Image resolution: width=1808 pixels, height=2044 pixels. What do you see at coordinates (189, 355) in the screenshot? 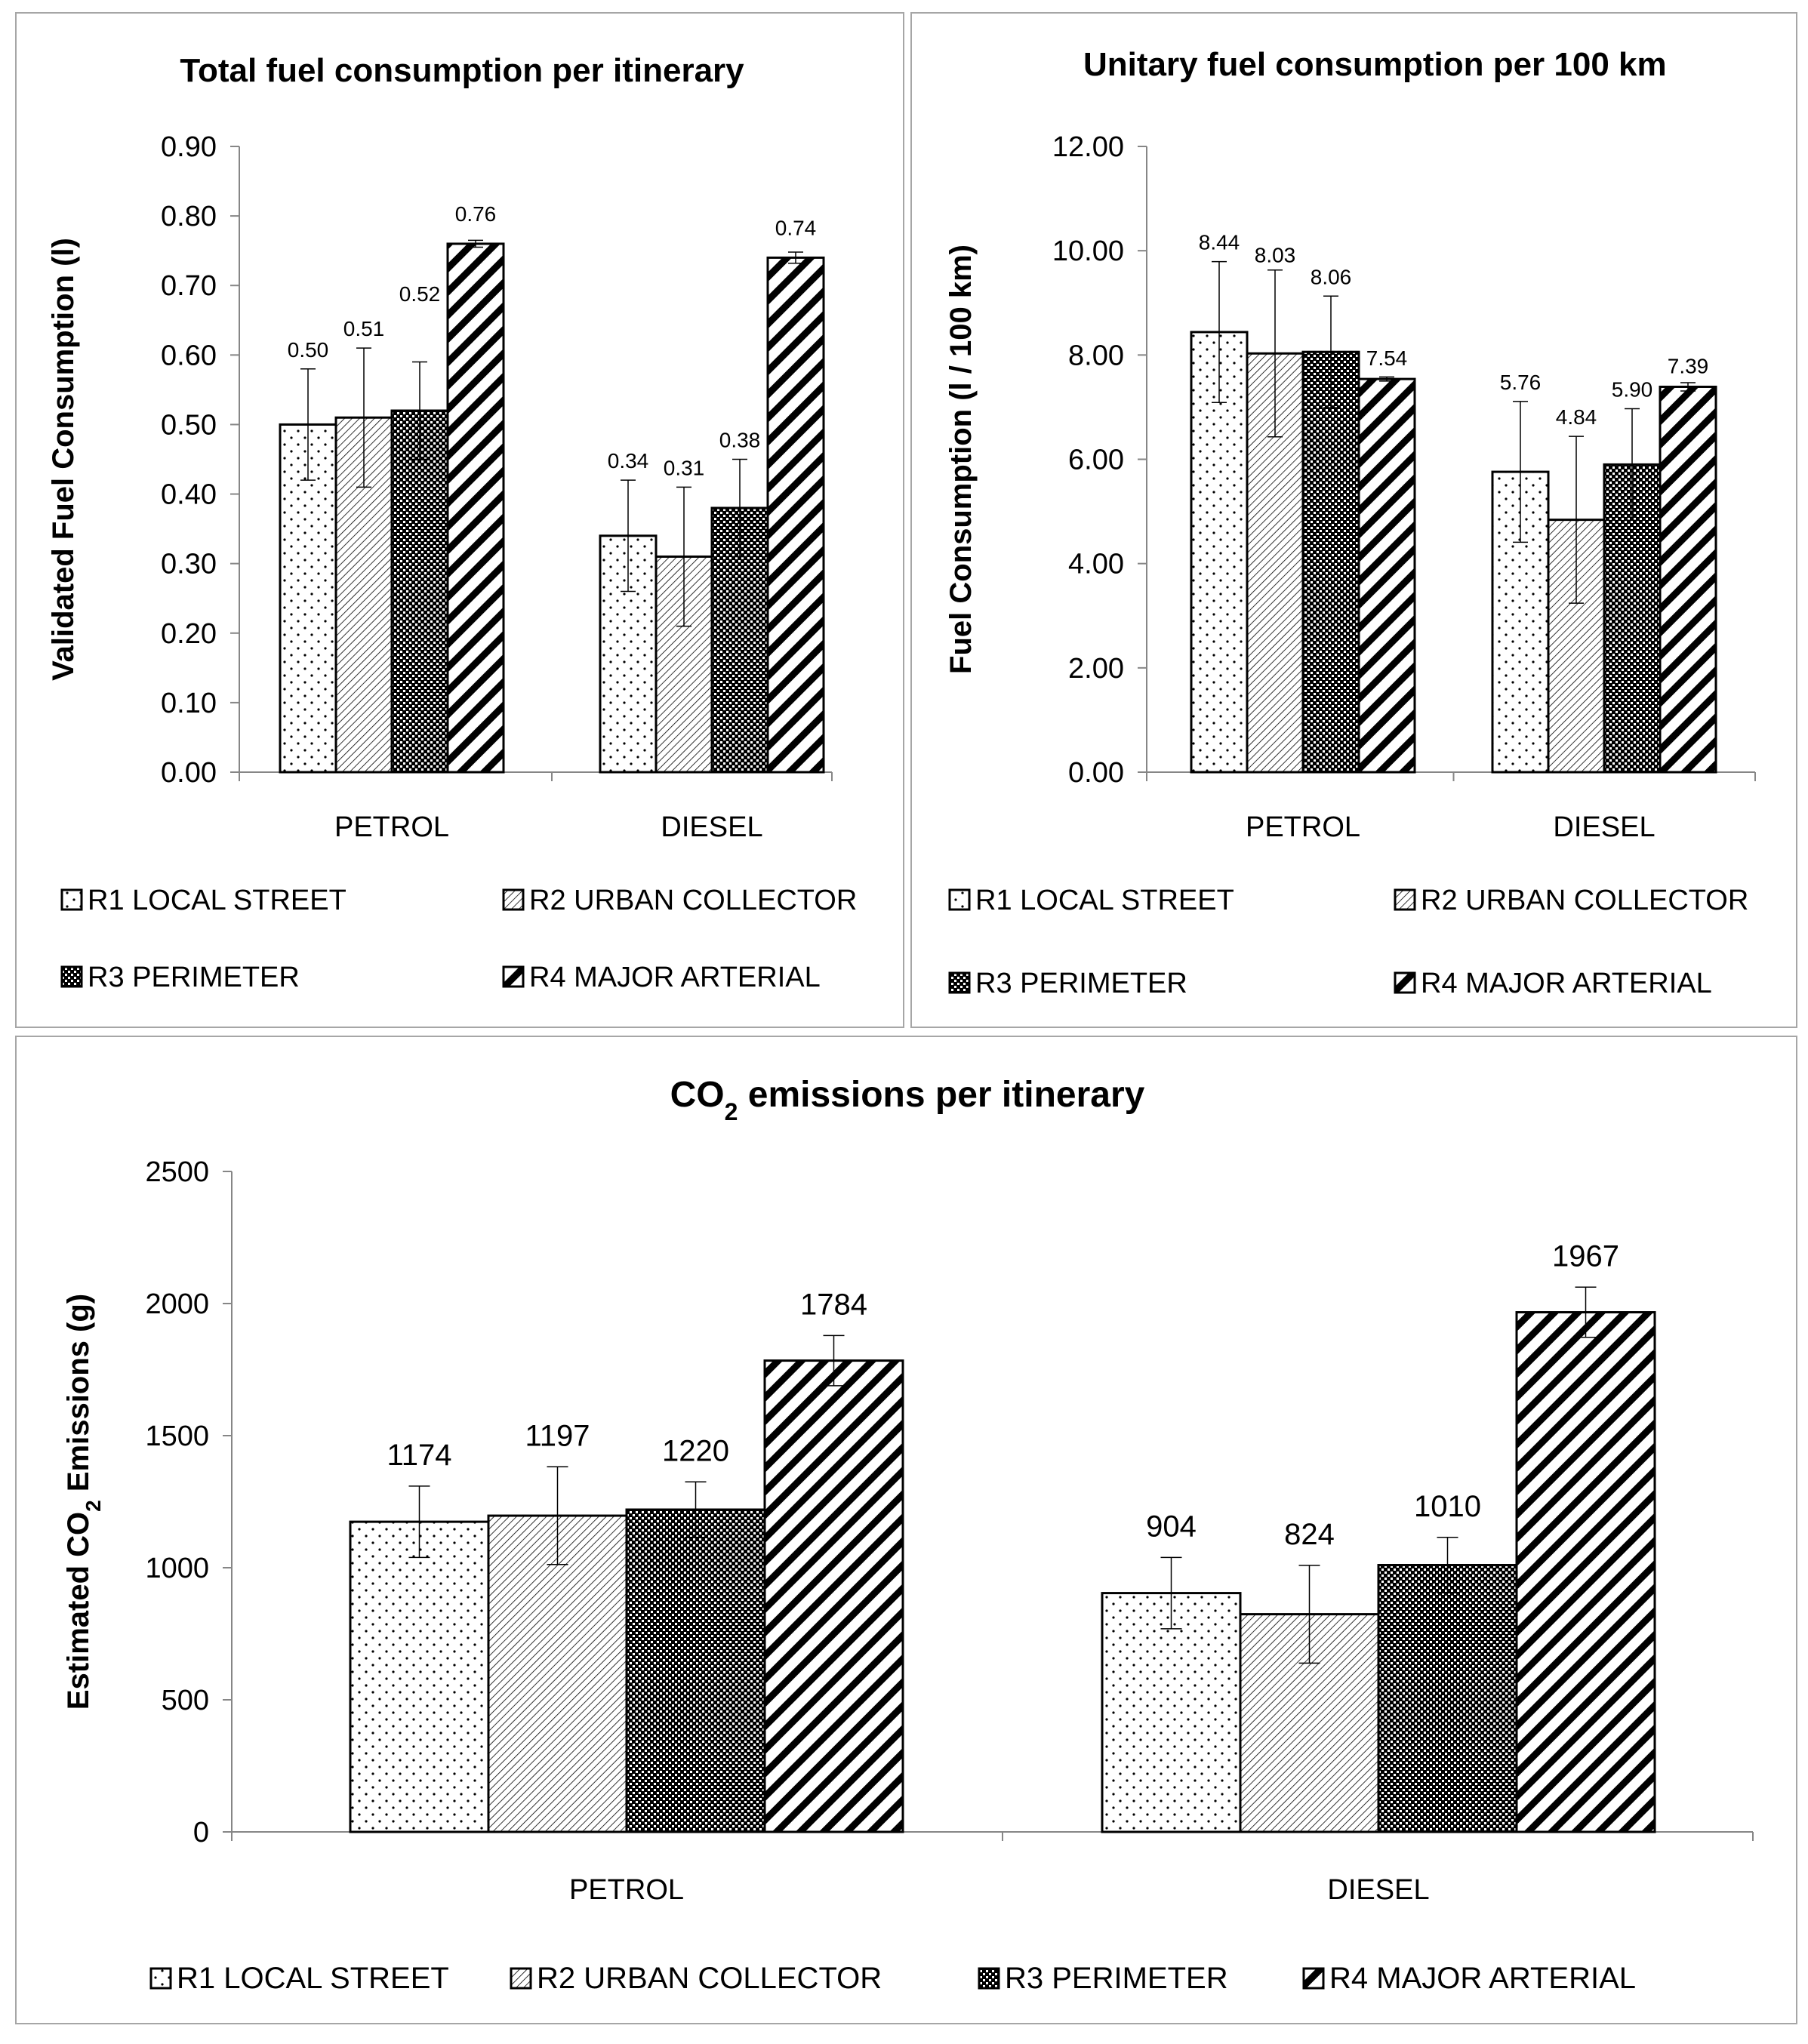
I see `y-tick-label: 0.60` at bounding box center [189, 355].